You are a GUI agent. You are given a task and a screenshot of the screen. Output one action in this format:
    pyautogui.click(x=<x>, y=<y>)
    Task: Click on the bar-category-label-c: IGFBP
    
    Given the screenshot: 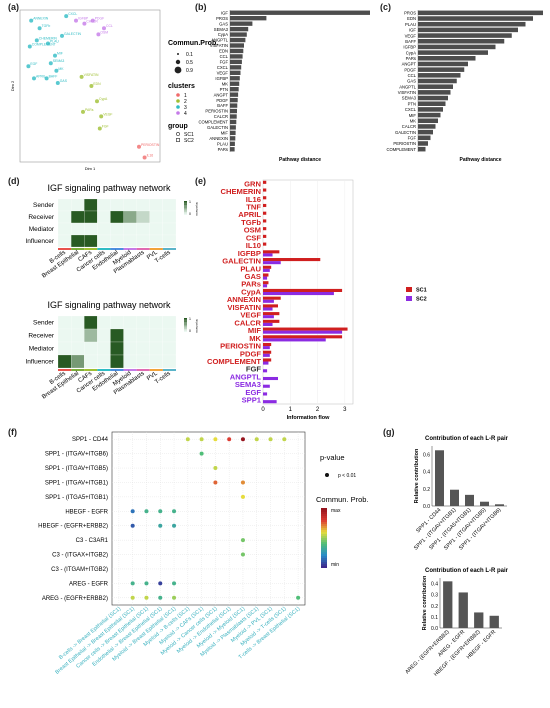 What is the action you would take?
    pyautogui.click(x=409, y=47)
    